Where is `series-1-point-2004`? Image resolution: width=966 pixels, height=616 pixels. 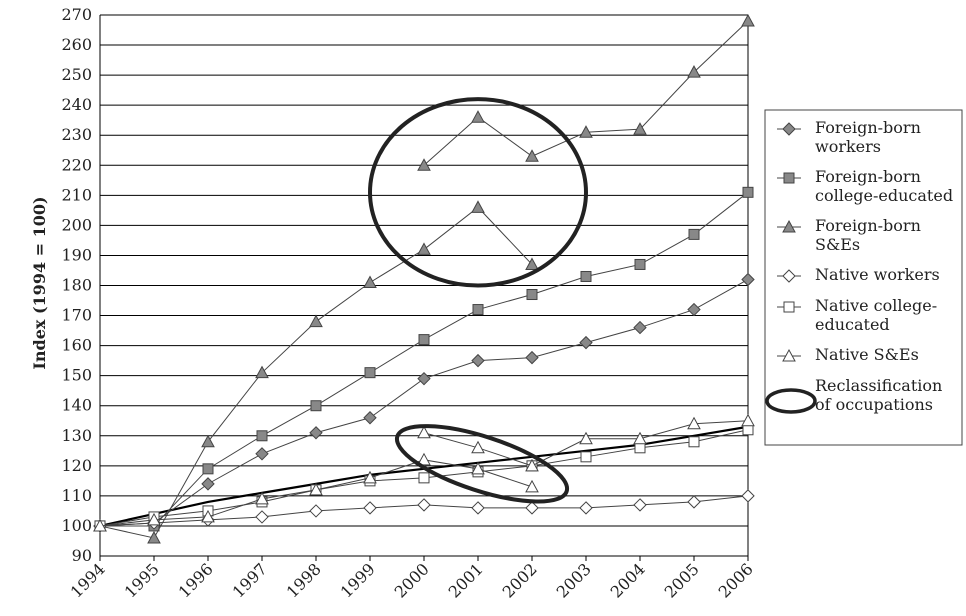 series-1-point-2004 is located at coordinates (640, 264).